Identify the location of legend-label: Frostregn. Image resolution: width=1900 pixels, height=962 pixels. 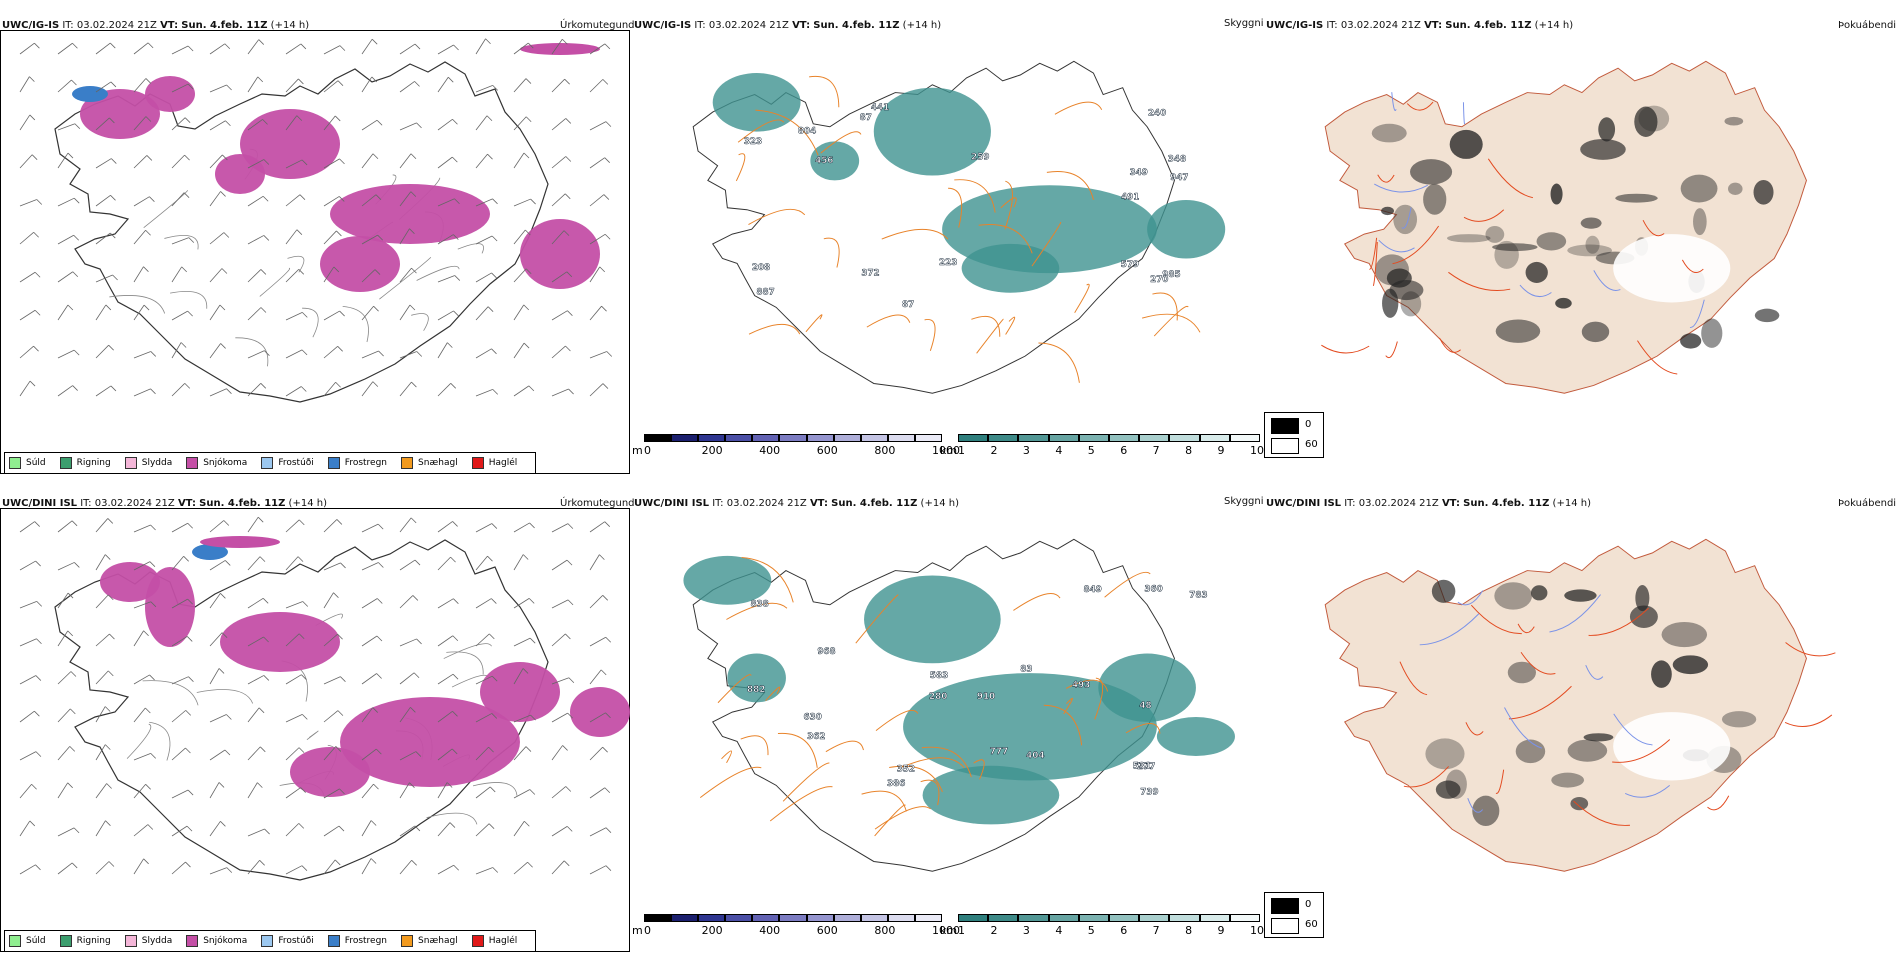
(366, 941).